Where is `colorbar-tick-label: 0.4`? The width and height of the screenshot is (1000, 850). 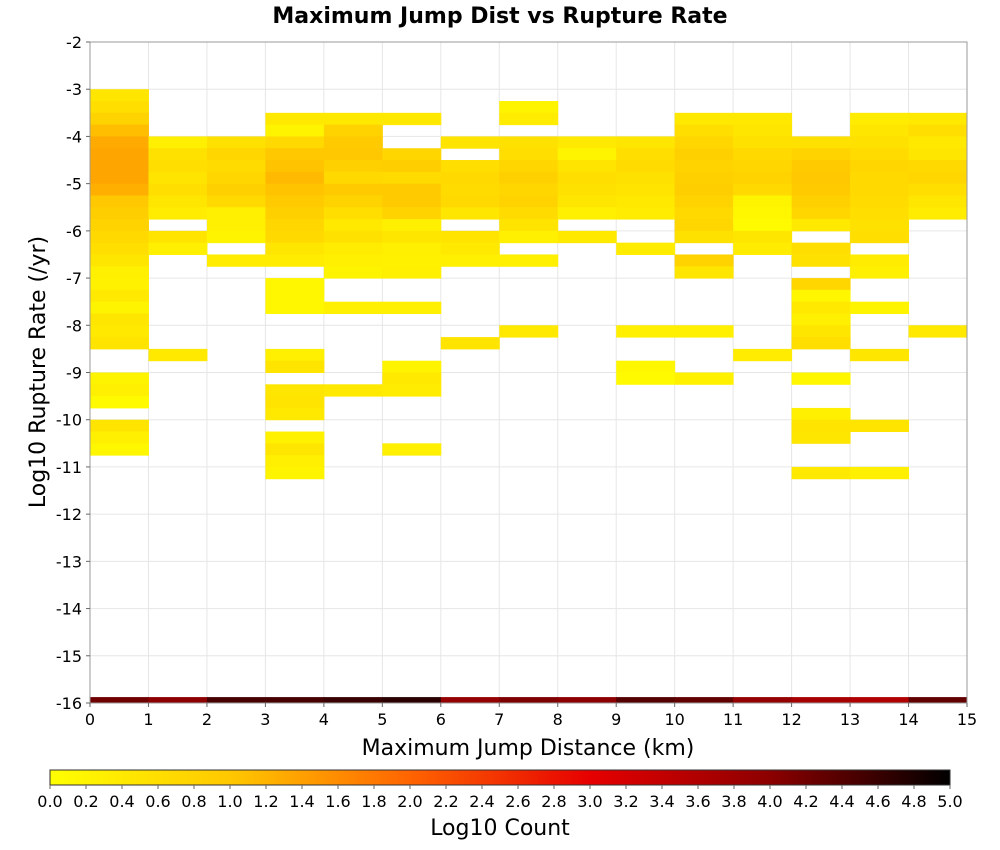 colorbar-tick-label: 0.4 is located at coordinates (121, 801).